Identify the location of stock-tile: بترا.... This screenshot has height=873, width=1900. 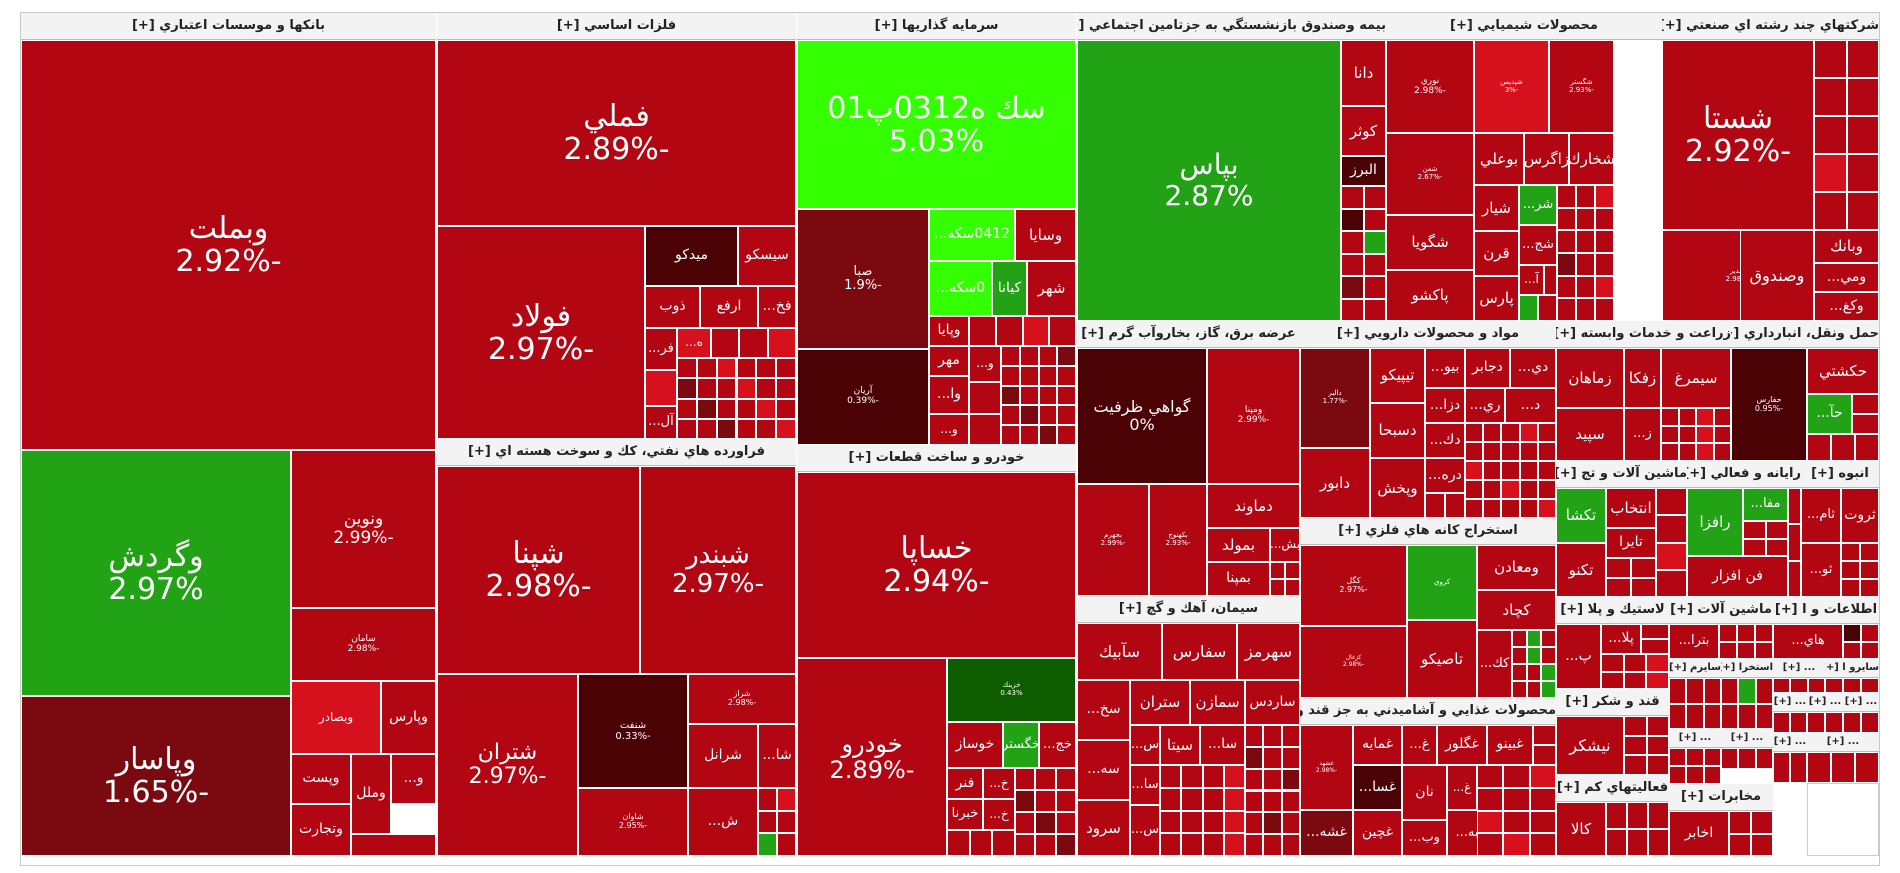
(1694, 641).